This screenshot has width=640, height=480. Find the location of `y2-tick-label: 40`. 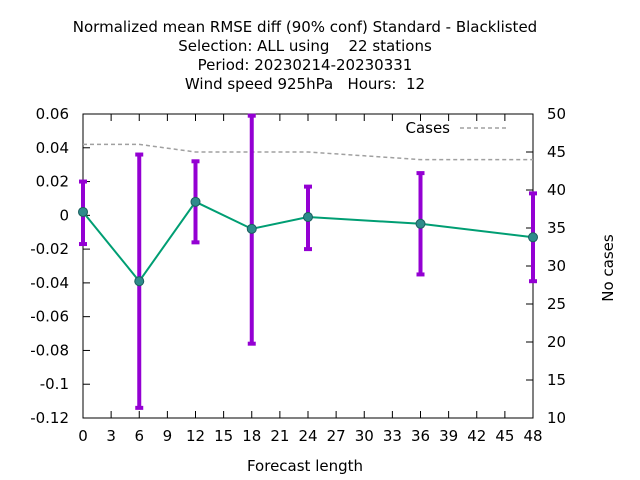

y2-tick-label: 40 is located at coordinates (556, 190).